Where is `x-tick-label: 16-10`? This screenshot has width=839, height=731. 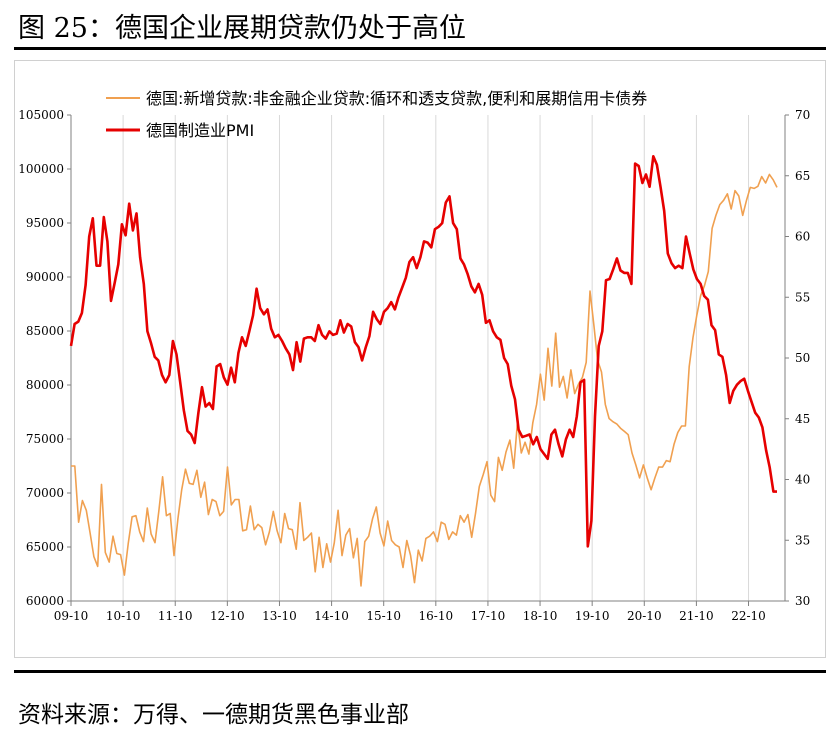 x-tick-label: 16-10 is located at coordinates (436, 616).